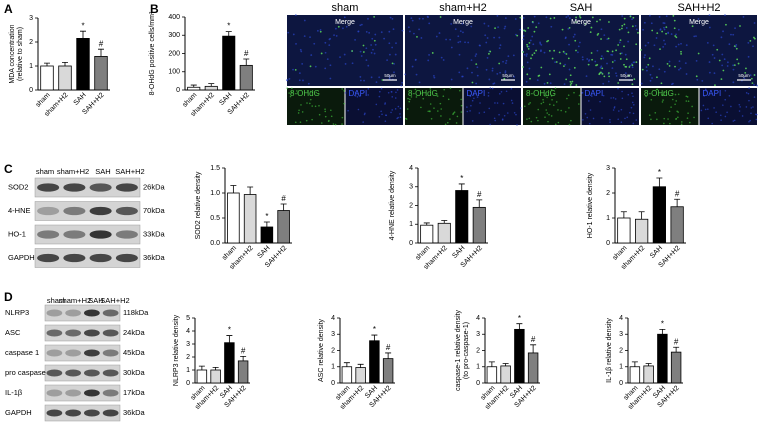 The image size is (758, 425). What do you see at coordinates (134, 392) in the screenshot?
I see `kda-label: 17kDa` at bounding box center [134, 392].